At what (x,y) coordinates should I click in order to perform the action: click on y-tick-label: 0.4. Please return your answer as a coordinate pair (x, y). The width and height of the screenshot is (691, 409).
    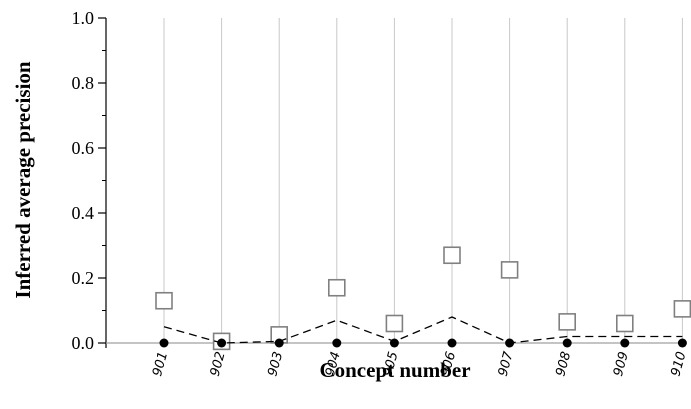
    Looking at the image, I should click on (83, 213).